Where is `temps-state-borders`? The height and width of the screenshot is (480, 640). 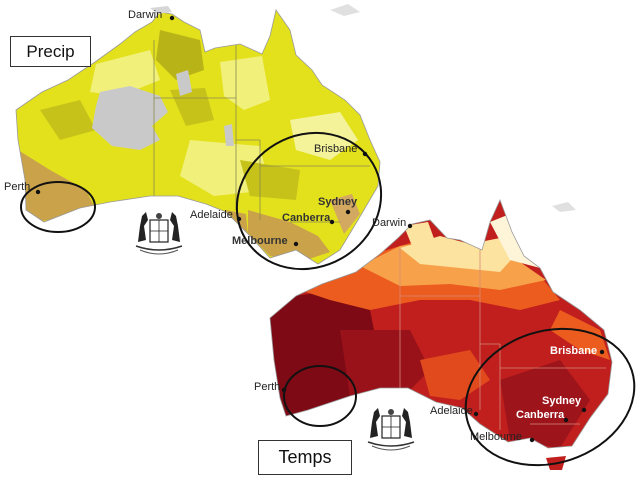 temps-state-borders is located at coordinates (502, 337).